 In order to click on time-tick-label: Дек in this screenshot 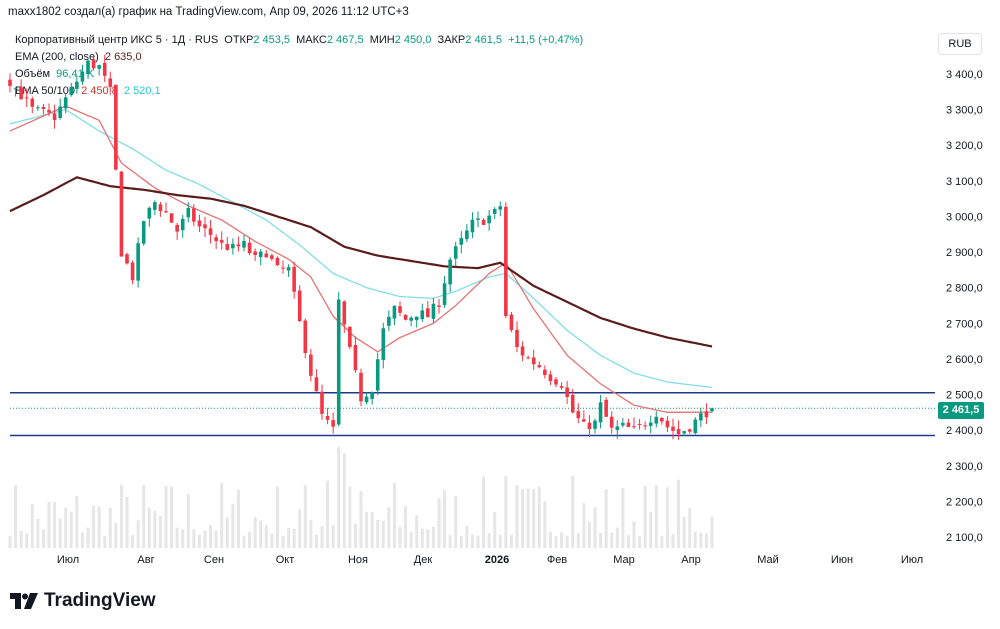, I will do `click(423, 560)`.